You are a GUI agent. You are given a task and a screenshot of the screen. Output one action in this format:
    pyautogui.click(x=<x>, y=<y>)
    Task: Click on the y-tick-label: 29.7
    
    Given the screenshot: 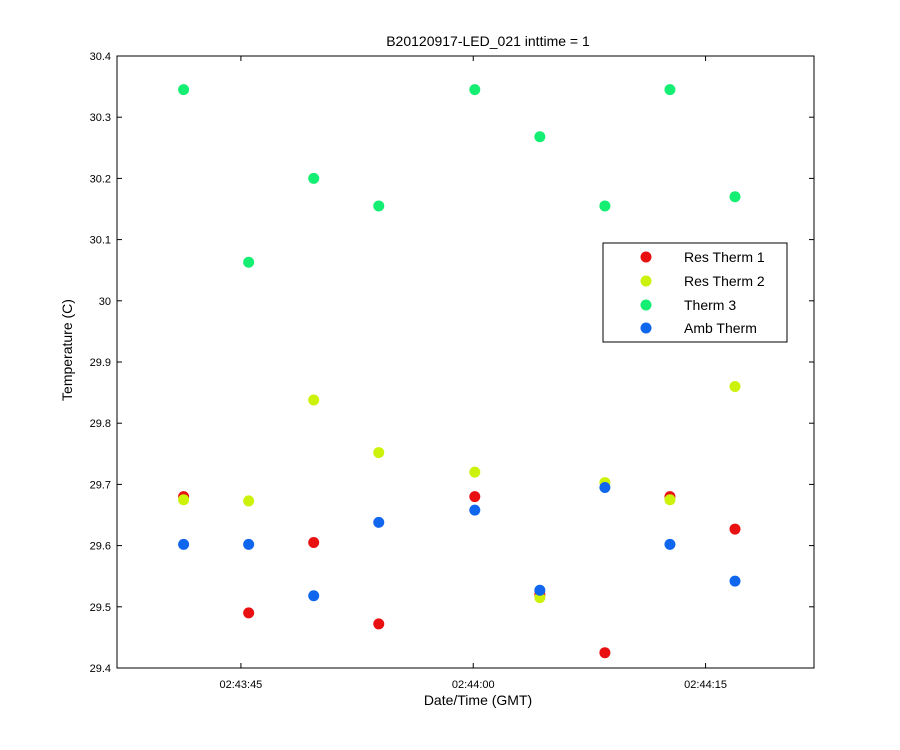 What is the action you would take?
    pyautogui.click(x=100, y=485)
    